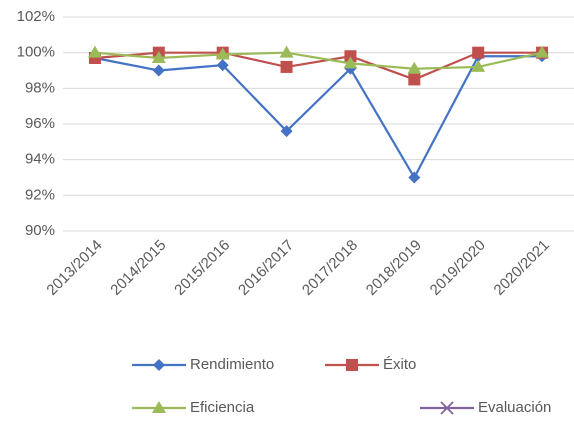 Image resolution: width=574 pixels, height=421 pixels. What do you see at coordinates (522, 268) in the screenshot?
I see `x-tick-label: 2020/2021` at bounding box center [522, 268].